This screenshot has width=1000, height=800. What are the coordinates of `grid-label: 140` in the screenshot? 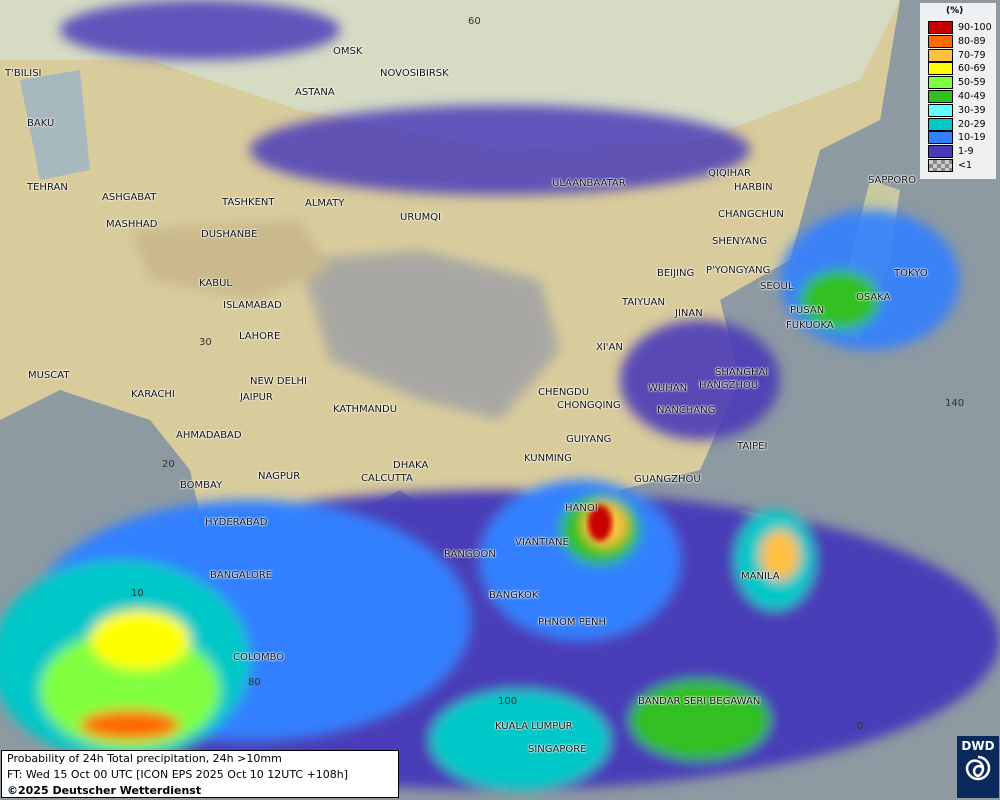 It's located at (955, 403).